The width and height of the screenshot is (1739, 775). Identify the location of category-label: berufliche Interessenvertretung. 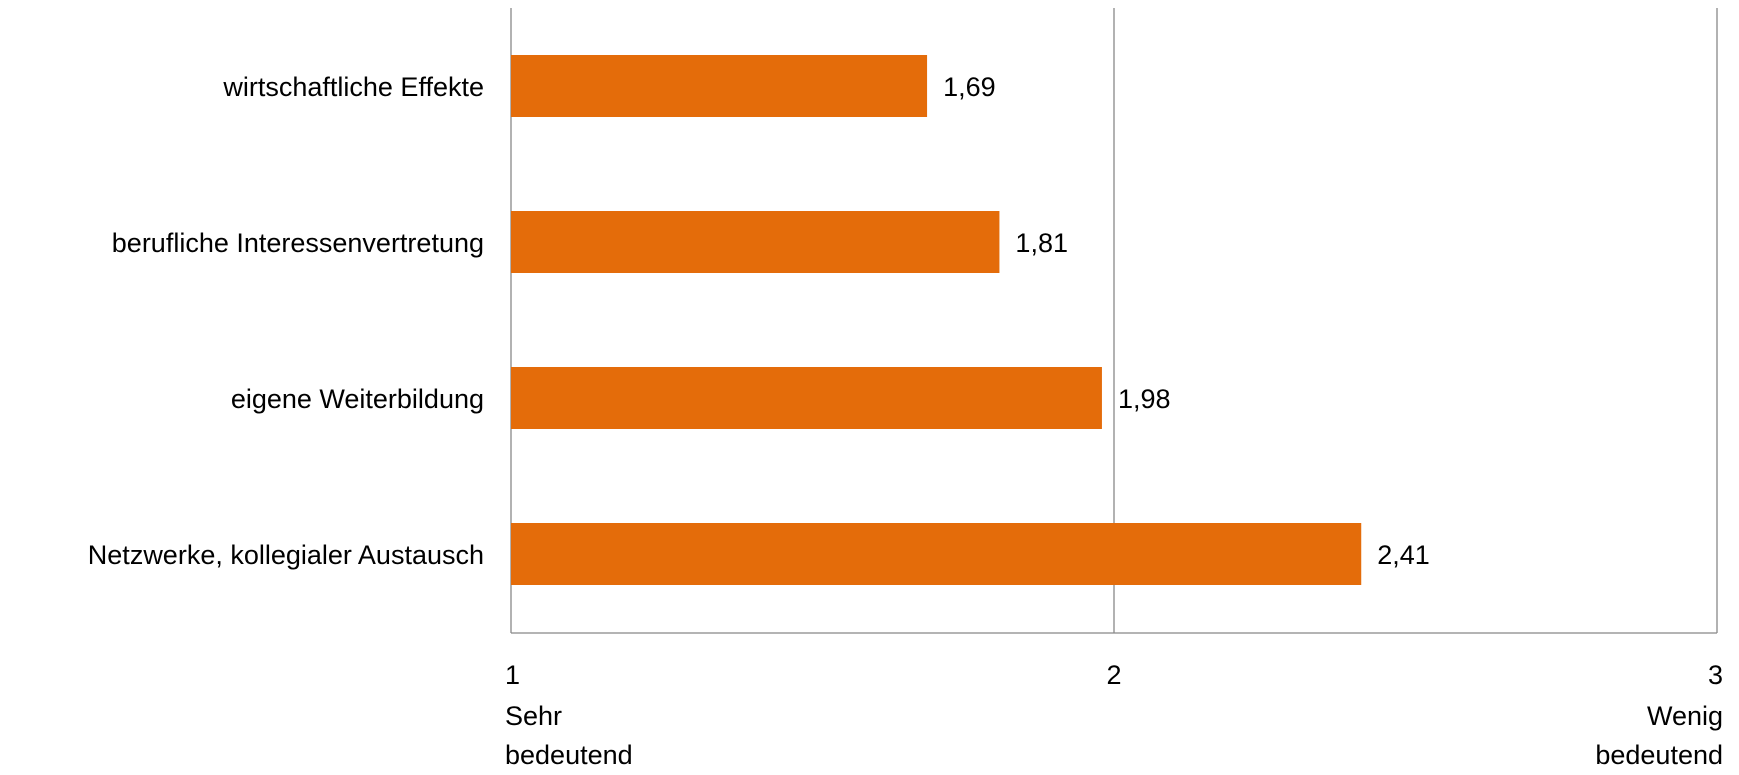
(298, 243).